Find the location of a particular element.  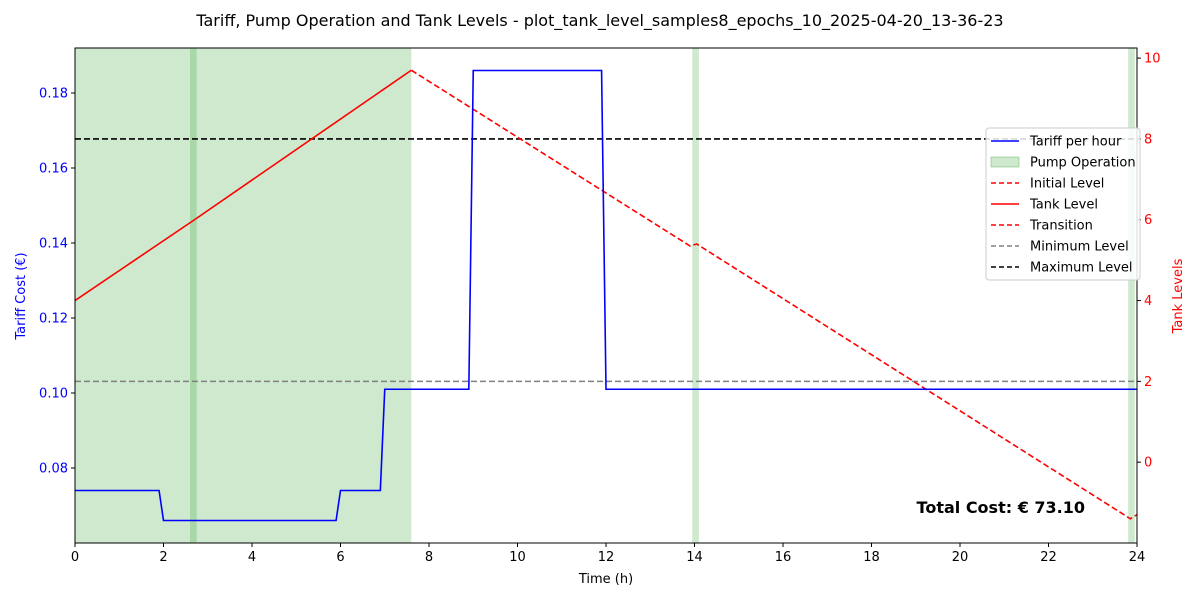

legend-label: Minimum Level is located at coordinates (1079, 247).